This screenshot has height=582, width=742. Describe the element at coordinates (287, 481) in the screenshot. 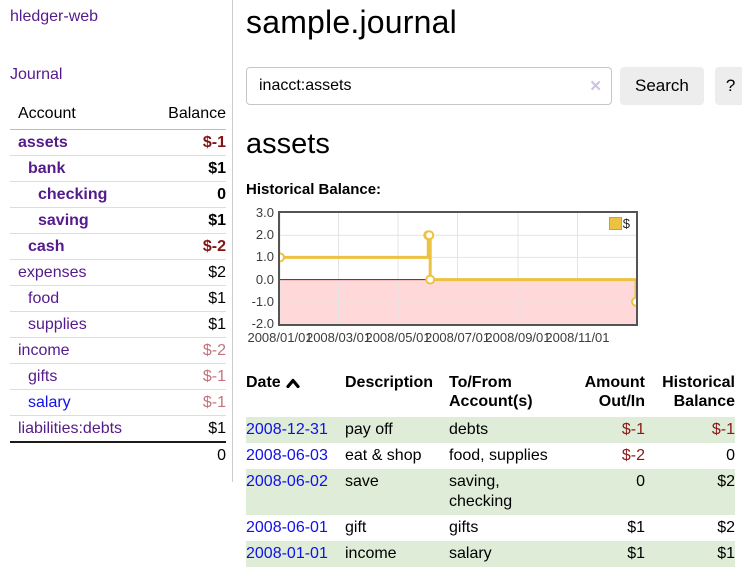

I see `register-date-link: 2008-06-02` at that location.